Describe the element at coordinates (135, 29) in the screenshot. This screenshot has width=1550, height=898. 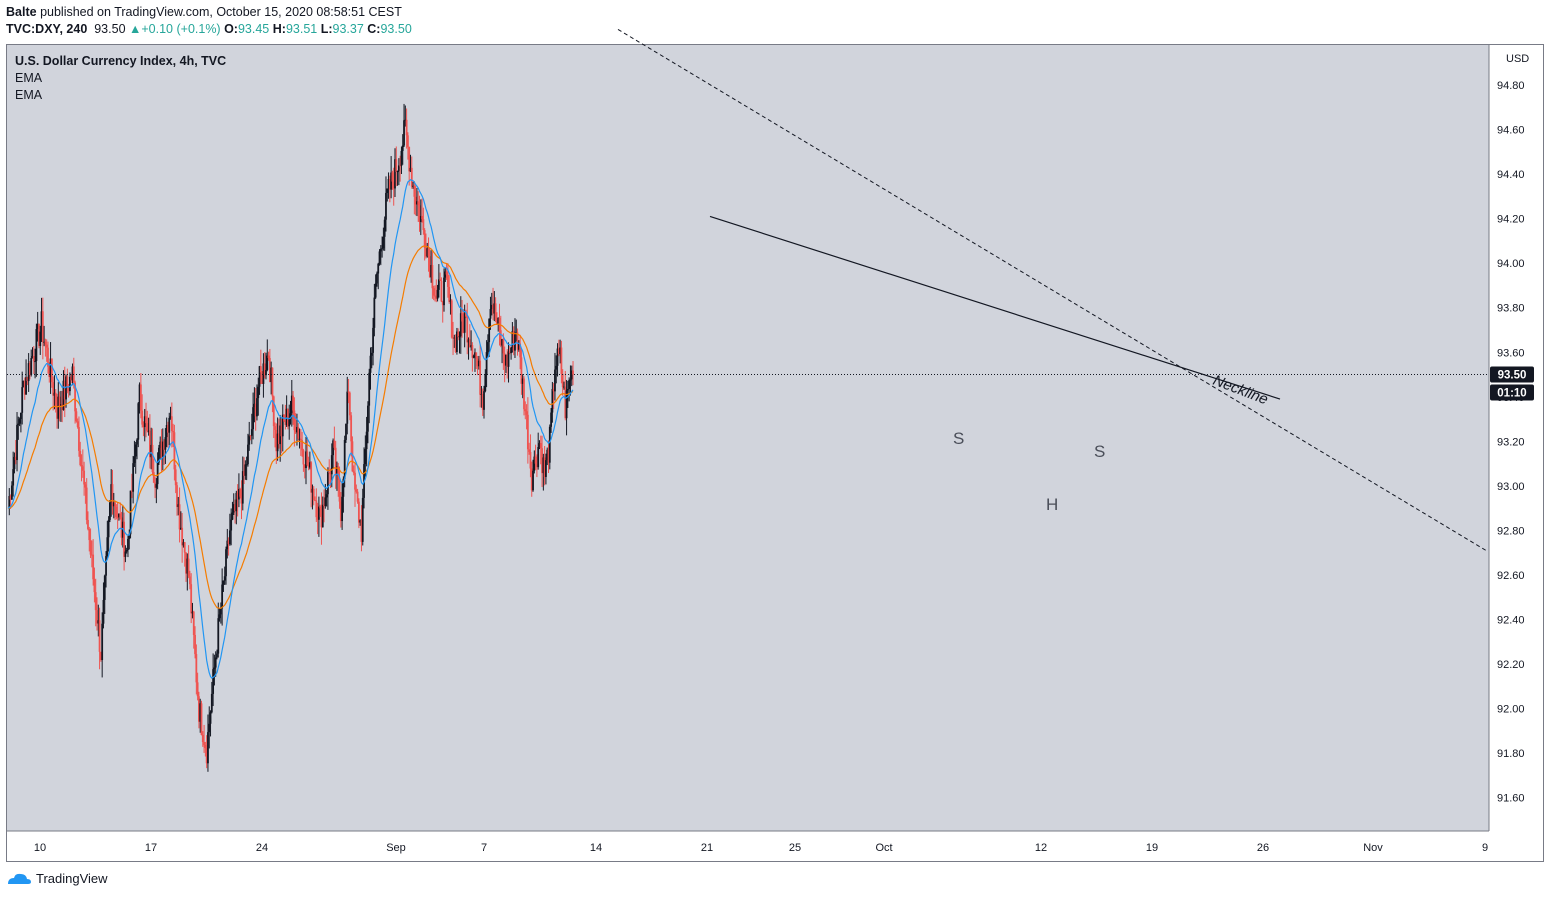
I see `up-arrow-icon: ▲` at that location.